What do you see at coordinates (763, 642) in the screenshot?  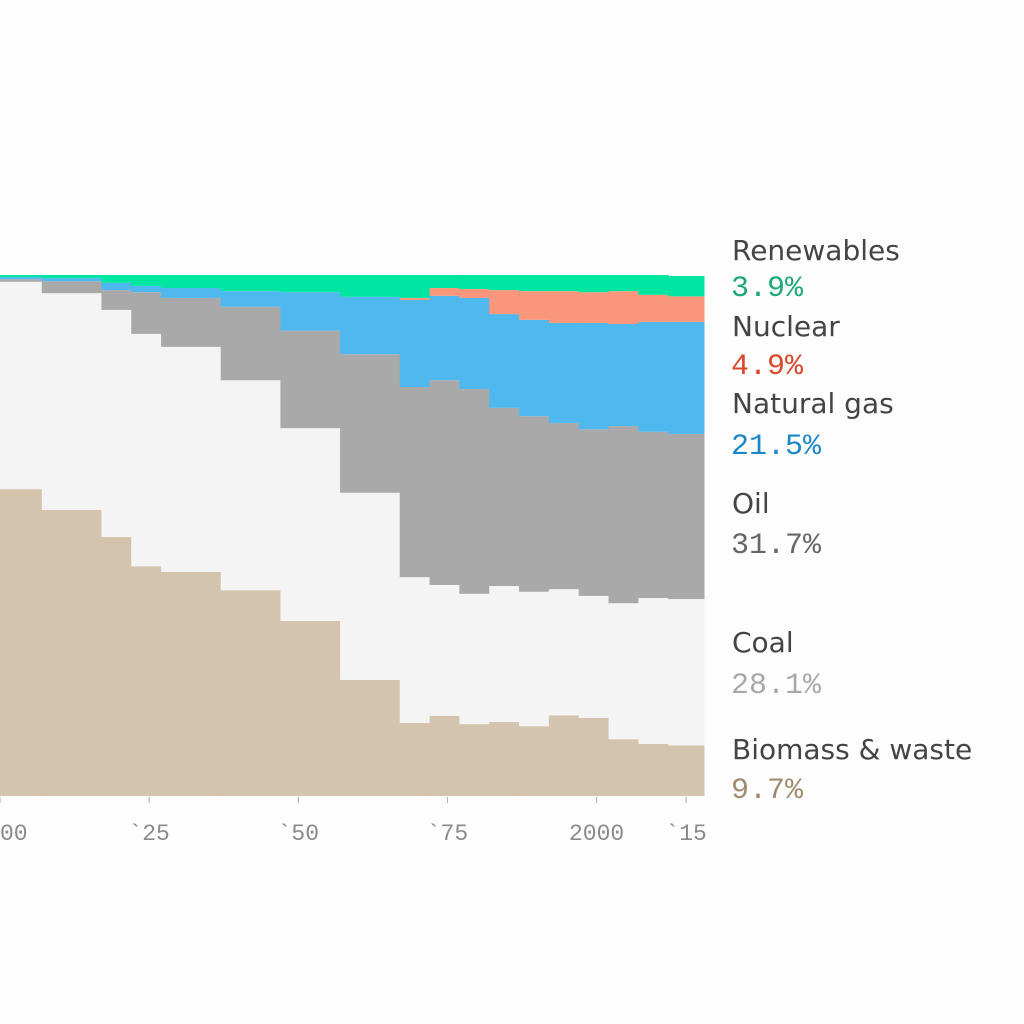 I see `legend-name: Coal` at bounding box center [763, 642].